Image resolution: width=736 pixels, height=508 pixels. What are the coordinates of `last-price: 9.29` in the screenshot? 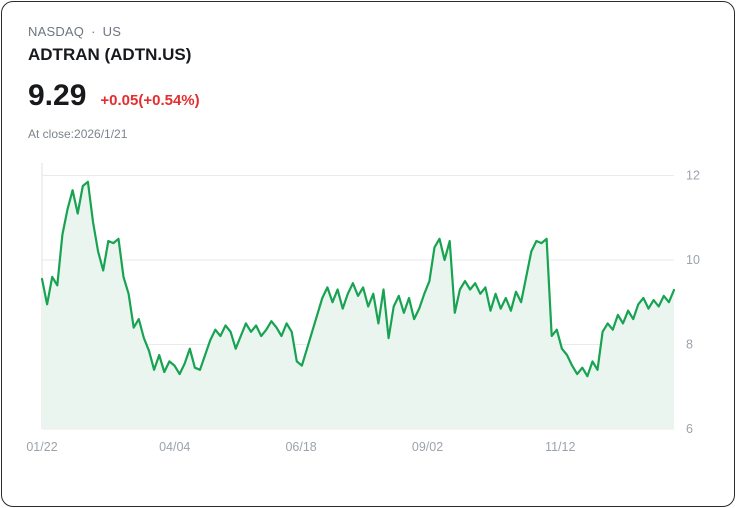 It's located at (57, 95).